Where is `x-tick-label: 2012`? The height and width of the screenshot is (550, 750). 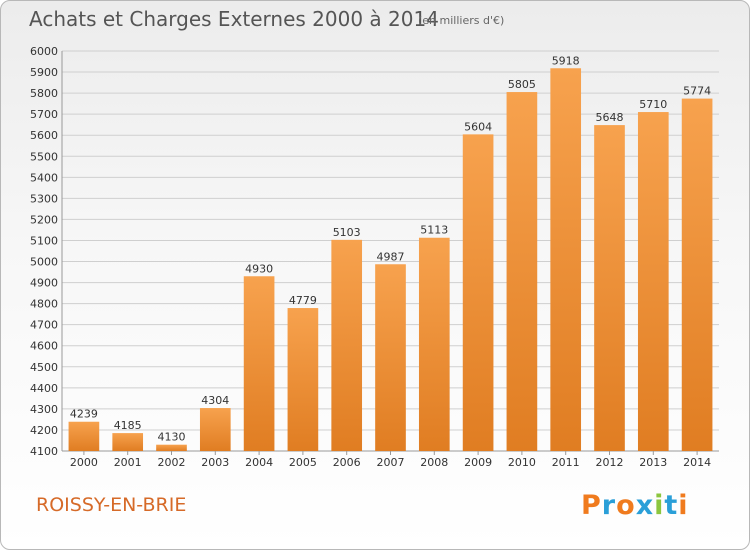
x-tick-label: 2012 is located at coordinates (610, 462).